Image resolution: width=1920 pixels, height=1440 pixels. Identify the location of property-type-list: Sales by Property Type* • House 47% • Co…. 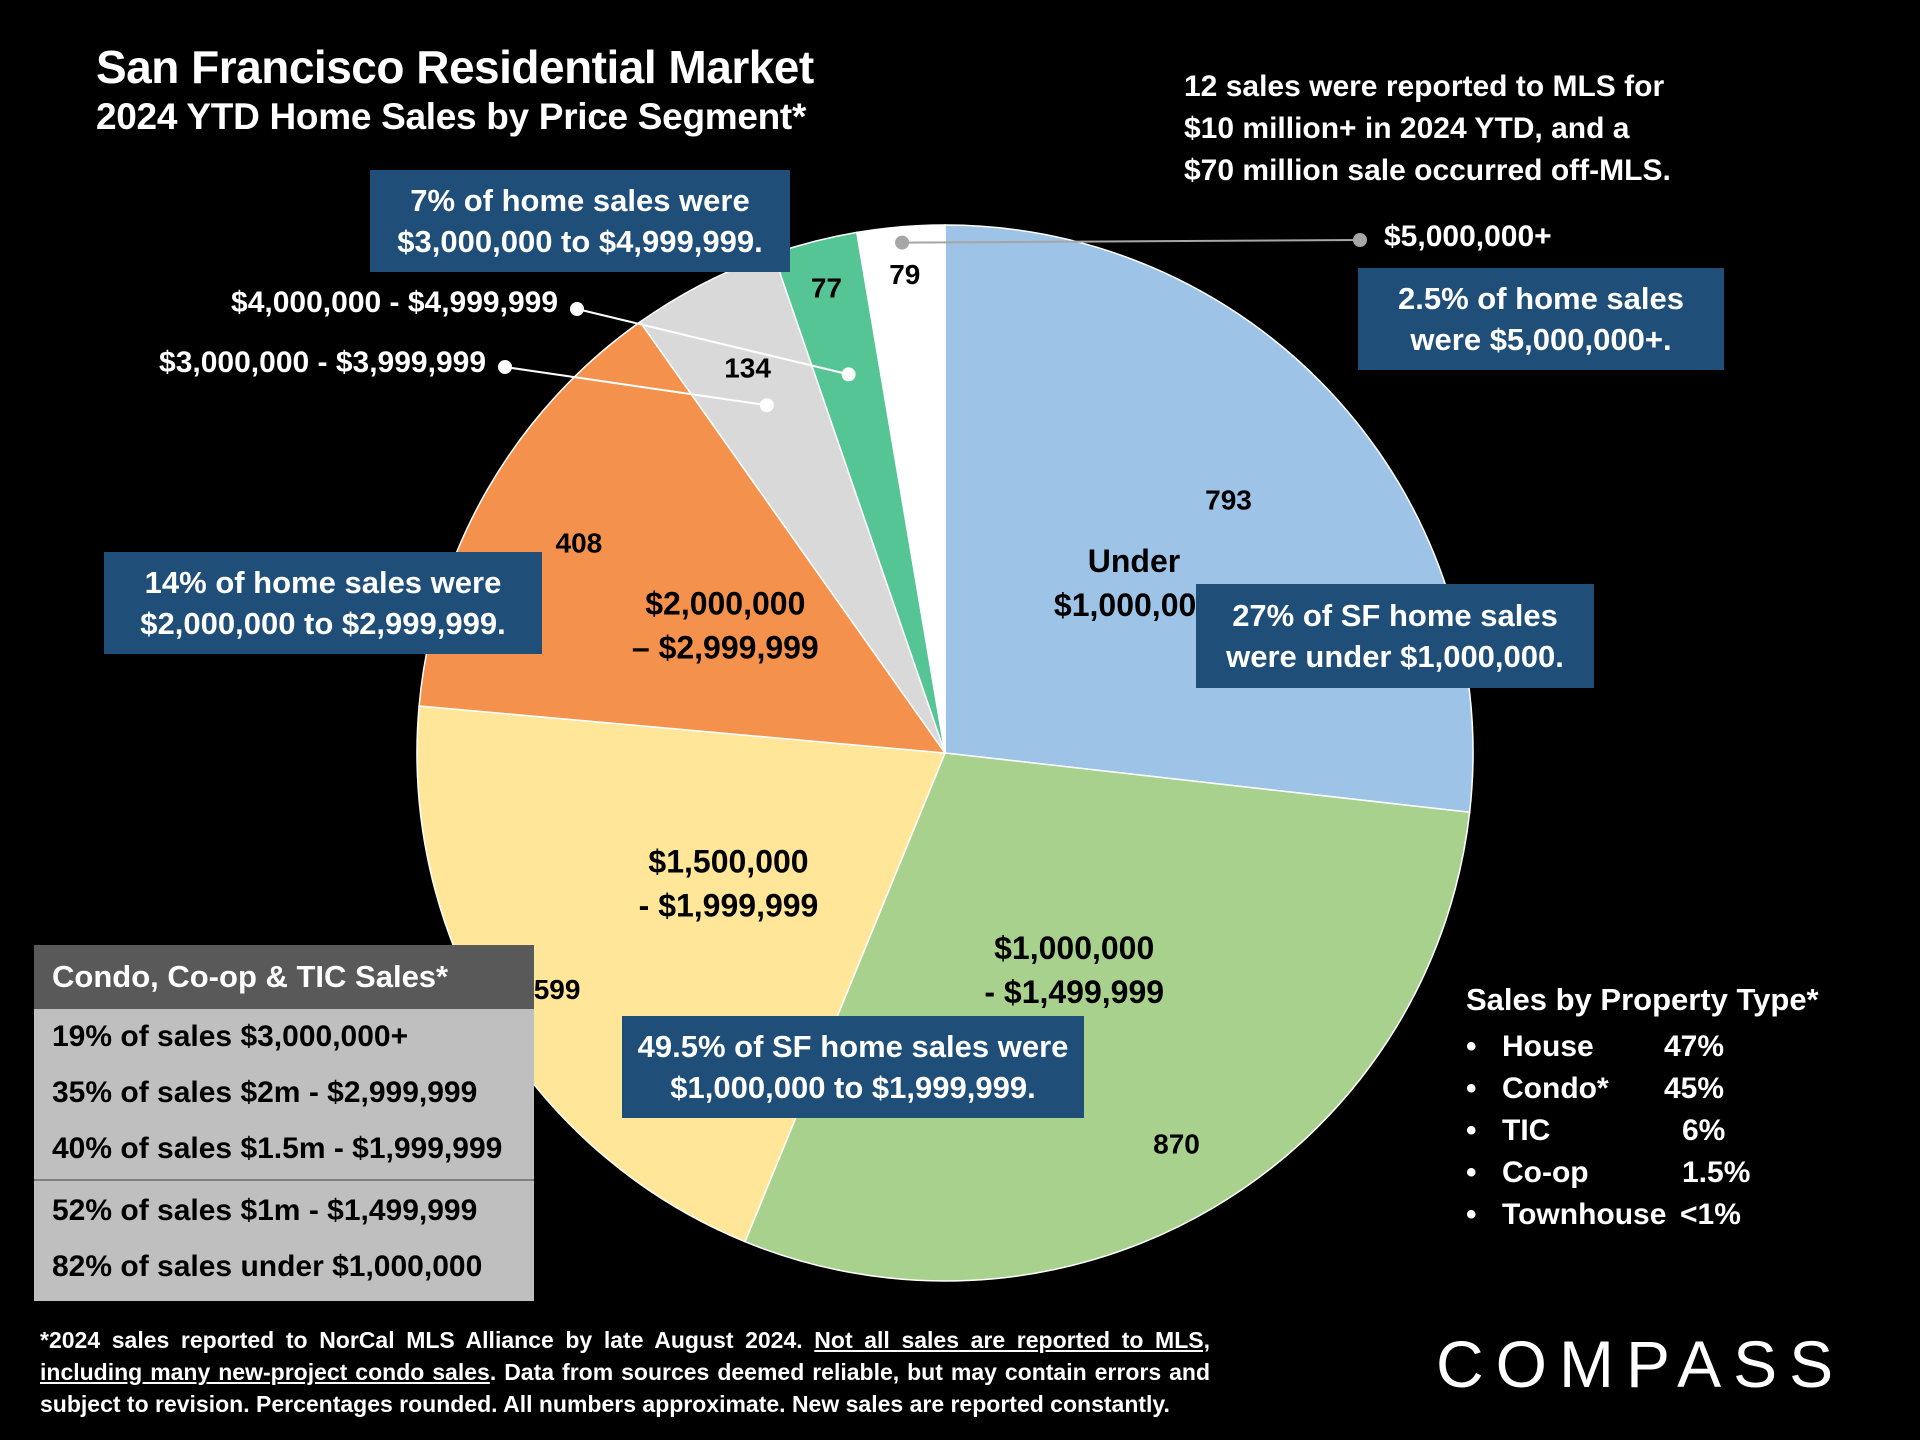
(1666, 1109).